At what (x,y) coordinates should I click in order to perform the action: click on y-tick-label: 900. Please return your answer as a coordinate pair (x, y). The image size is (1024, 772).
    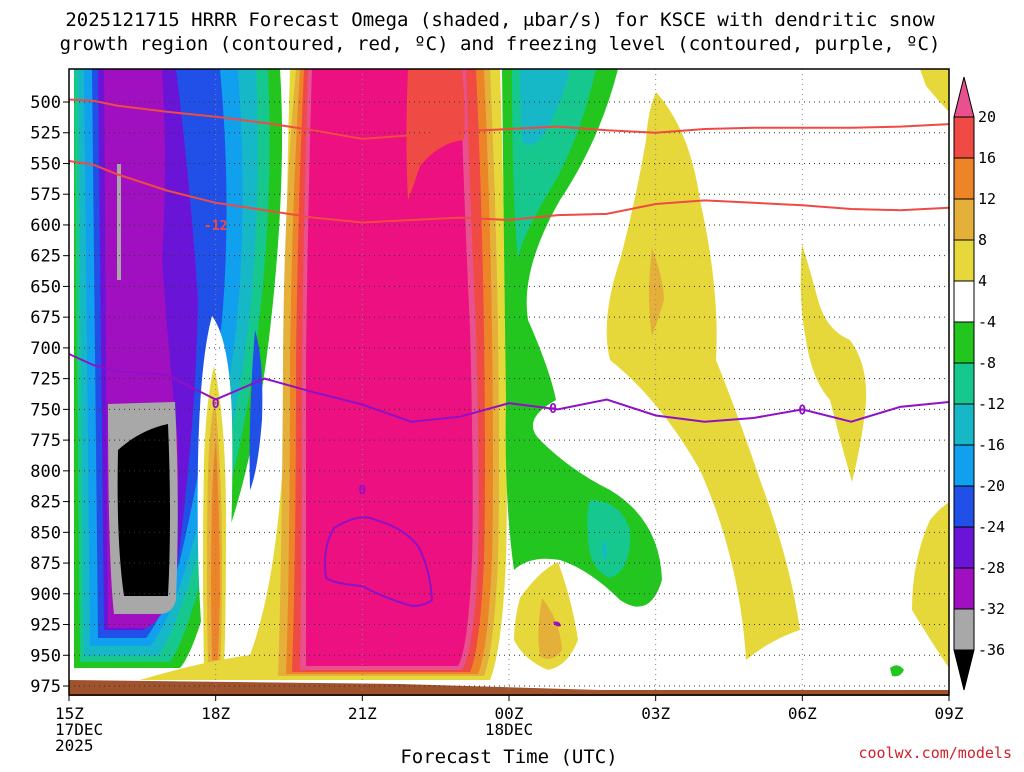
    Looking at the image, I should click on (45, 595).